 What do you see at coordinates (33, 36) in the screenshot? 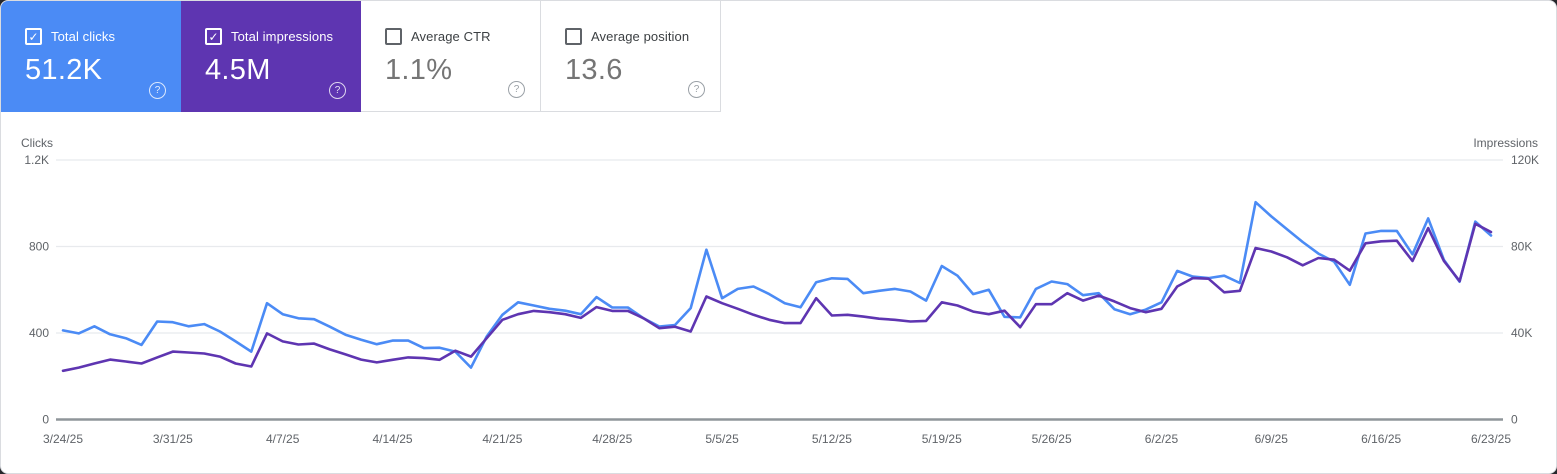
I see `total-clicks-checkbox: ✓` at bounding box center [33, 36].